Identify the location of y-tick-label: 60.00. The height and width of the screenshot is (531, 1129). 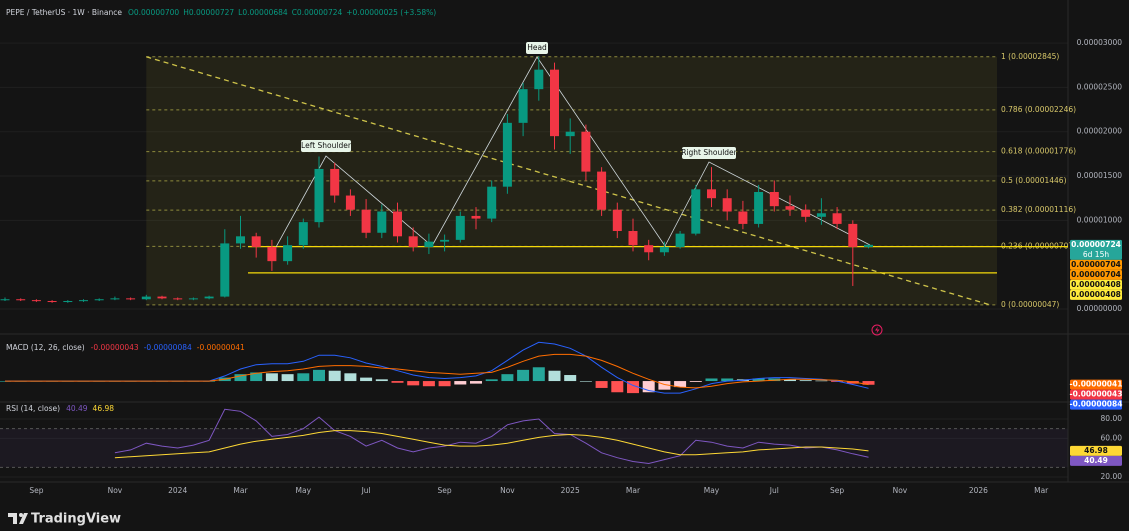
(1112, 437).